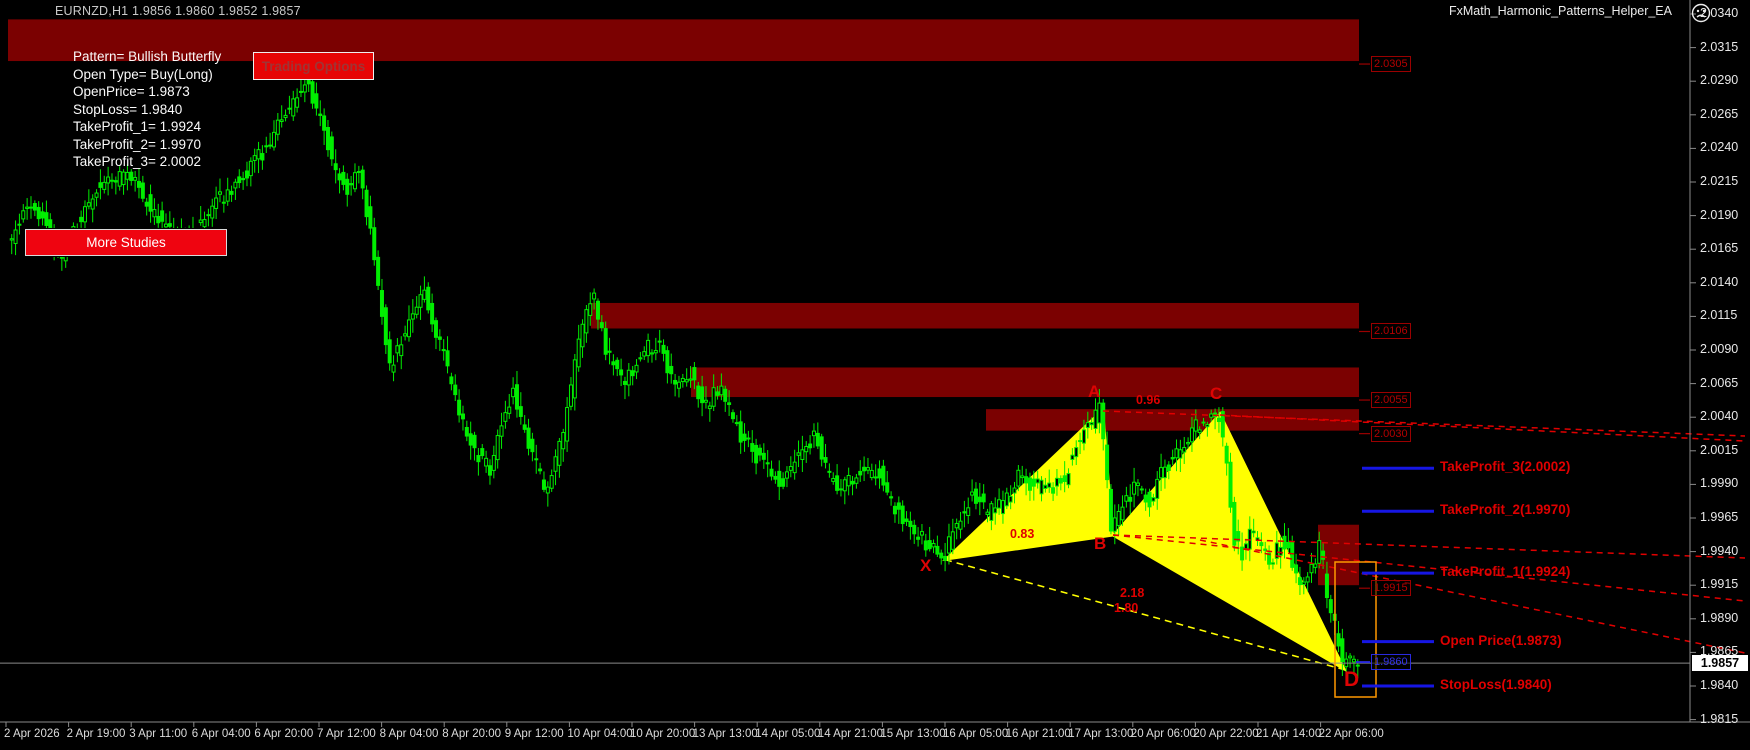  Describe the element at coordinates (1391, 433) in the screenshot. I see `zone-price-tag: 2.0030` at that location.